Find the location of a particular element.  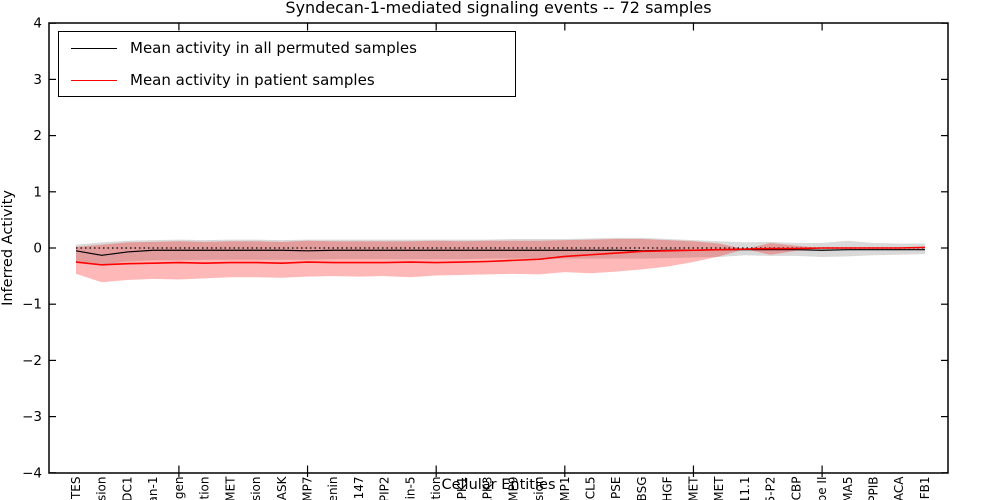

x-tick-label: Syndecan-1/Syntenin is located at coordinates (333, 488).